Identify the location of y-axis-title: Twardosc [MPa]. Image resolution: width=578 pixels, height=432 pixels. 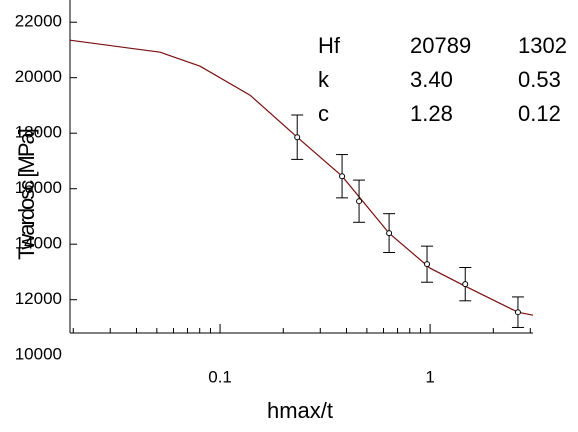
(26, 194).